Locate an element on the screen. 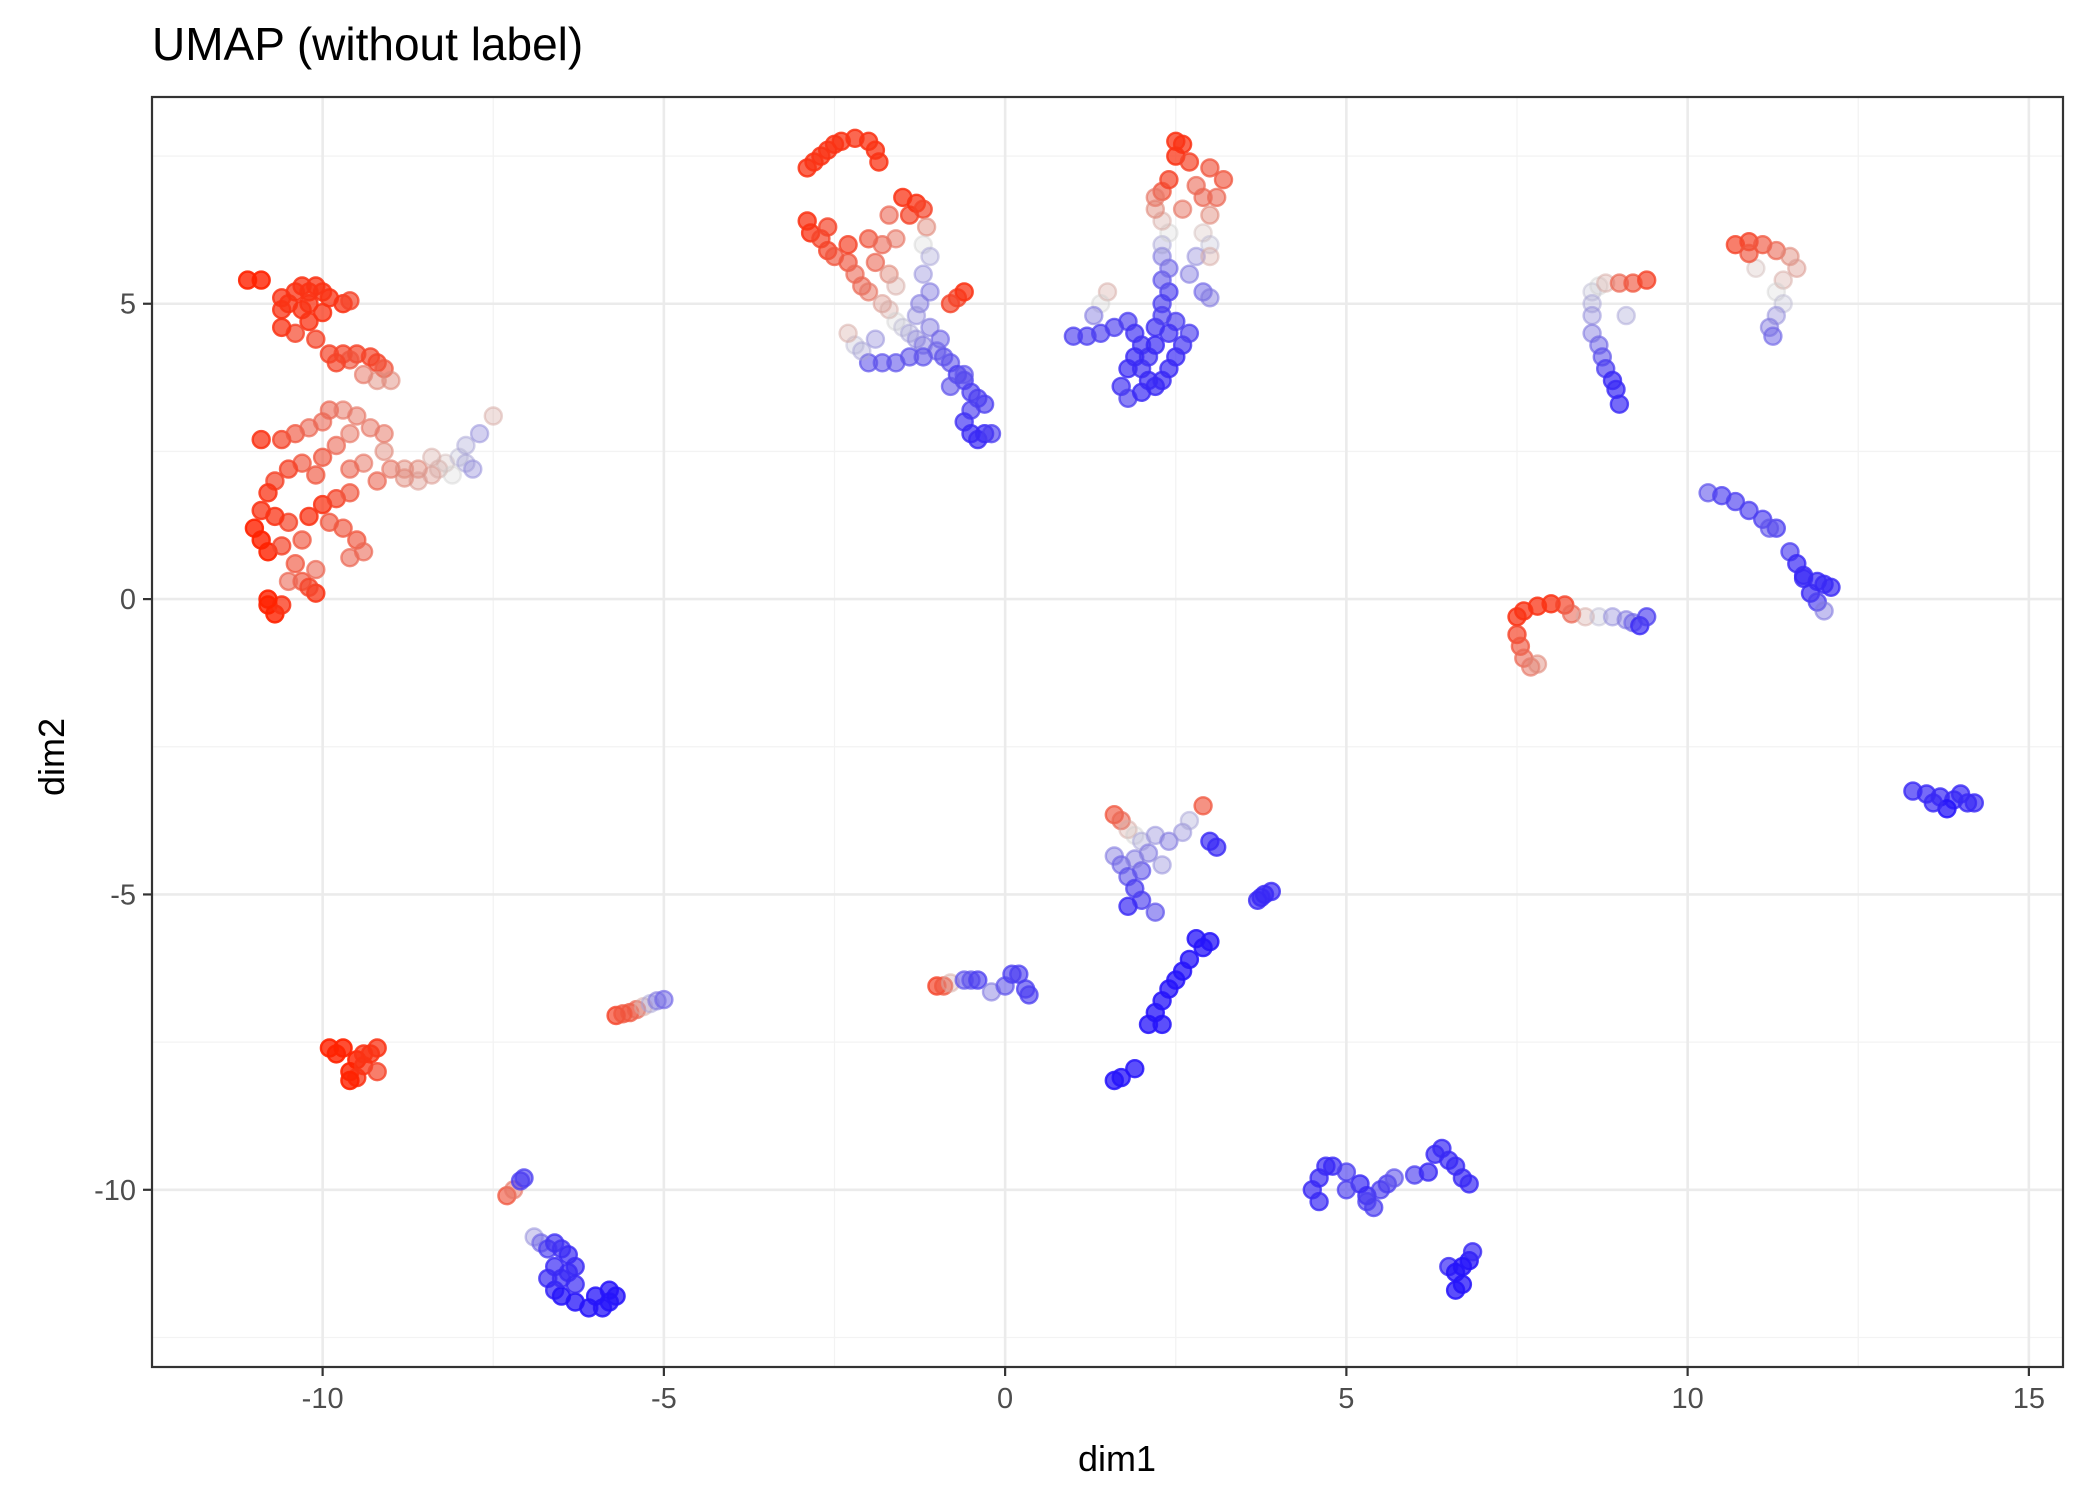  y-tick-label: 5 is located at coordinates (128, 305).